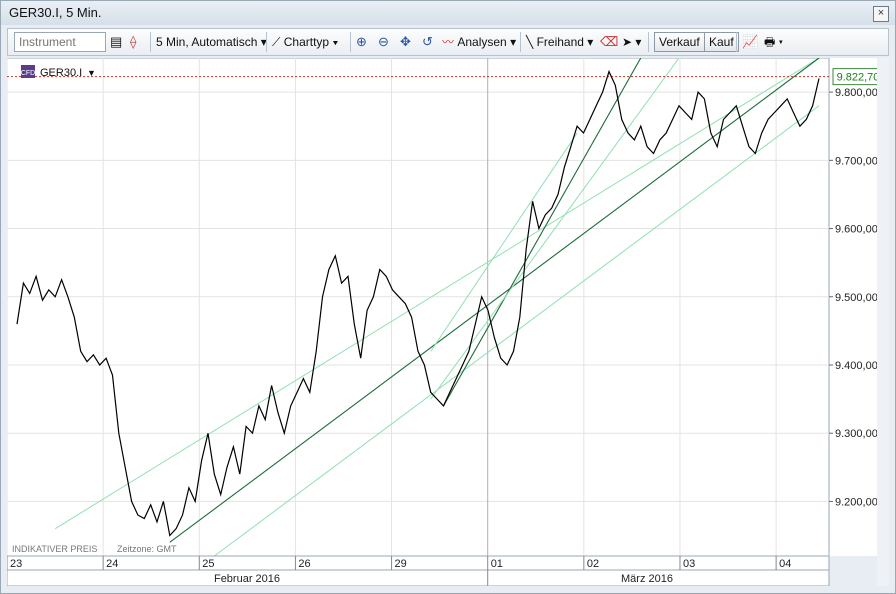  Describe the element at coordinates (856, 502) in the screenshot. I see `y-tick-label: 9.200,00` at that location.